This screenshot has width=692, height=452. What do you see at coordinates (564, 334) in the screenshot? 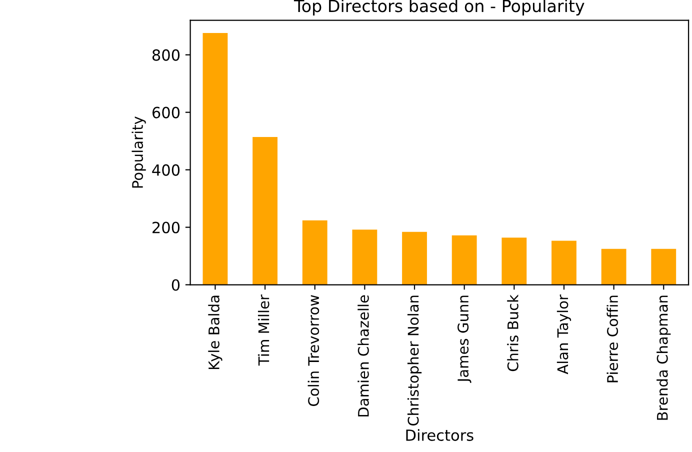
I see `x-tick-label: Alan Taylor` at bounding box center [564, 334].